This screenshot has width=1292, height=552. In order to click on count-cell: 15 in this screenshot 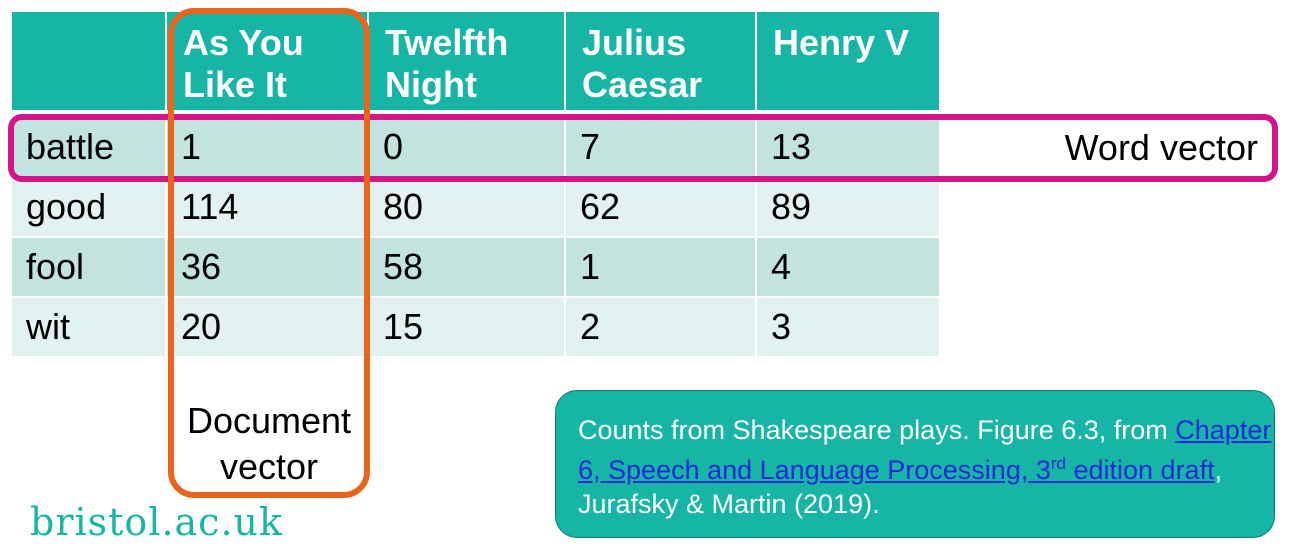, I will do `click(466, 327)`.